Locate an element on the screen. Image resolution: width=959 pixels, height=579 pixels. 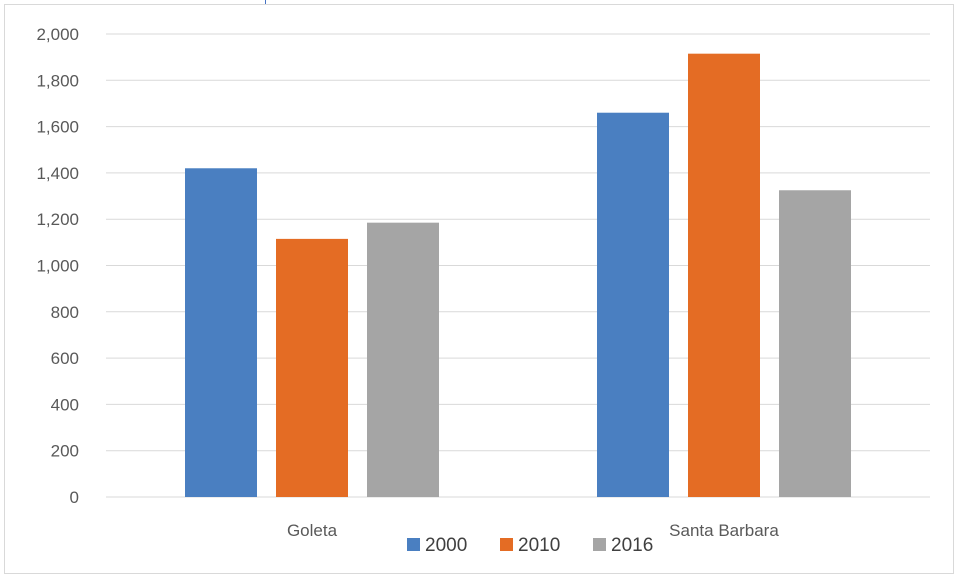
bar-2000-goleta is located at coordinates (221, 332).